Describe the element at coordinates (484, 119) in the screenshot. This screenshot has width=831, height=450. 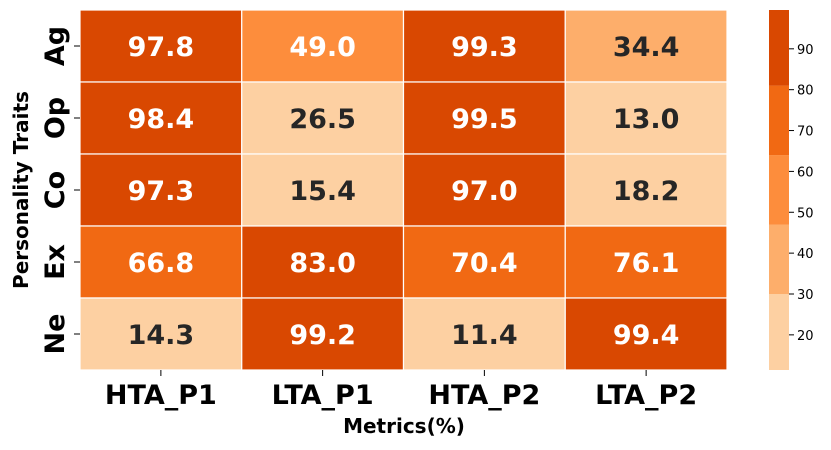
I see `cell-value-label: 99.5` at that location.